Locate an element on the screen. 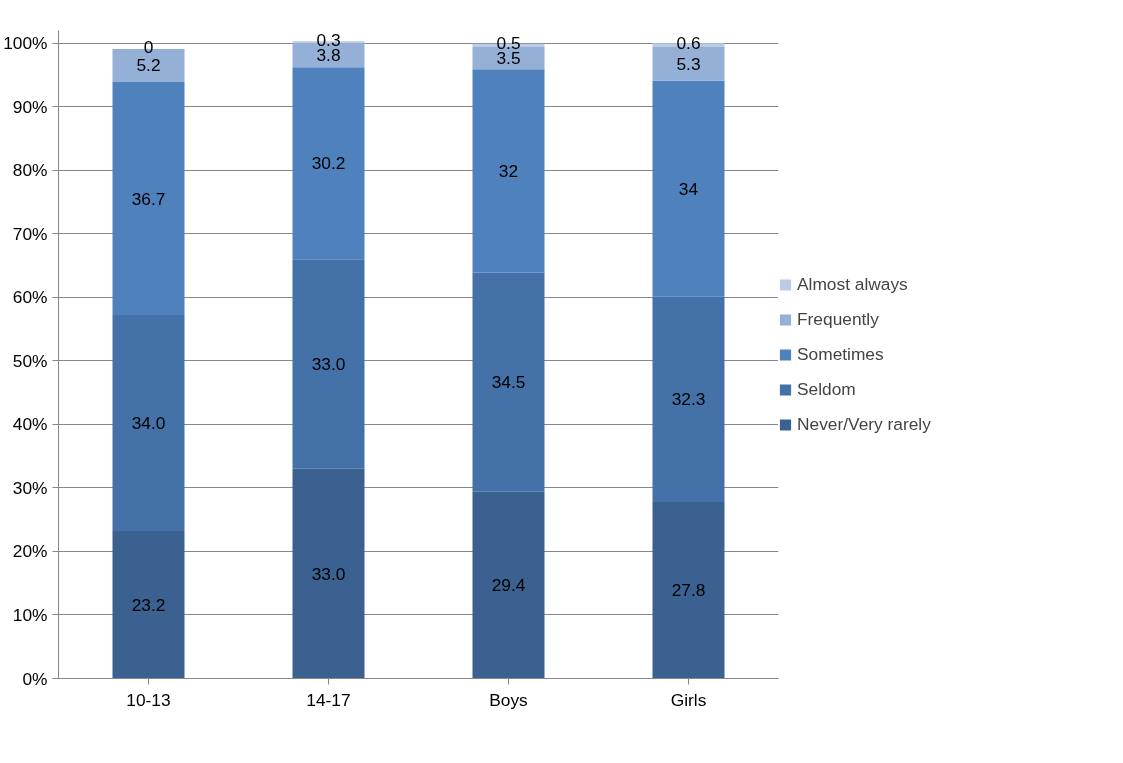  data-label: 32 is located at coordinates (508, 170).